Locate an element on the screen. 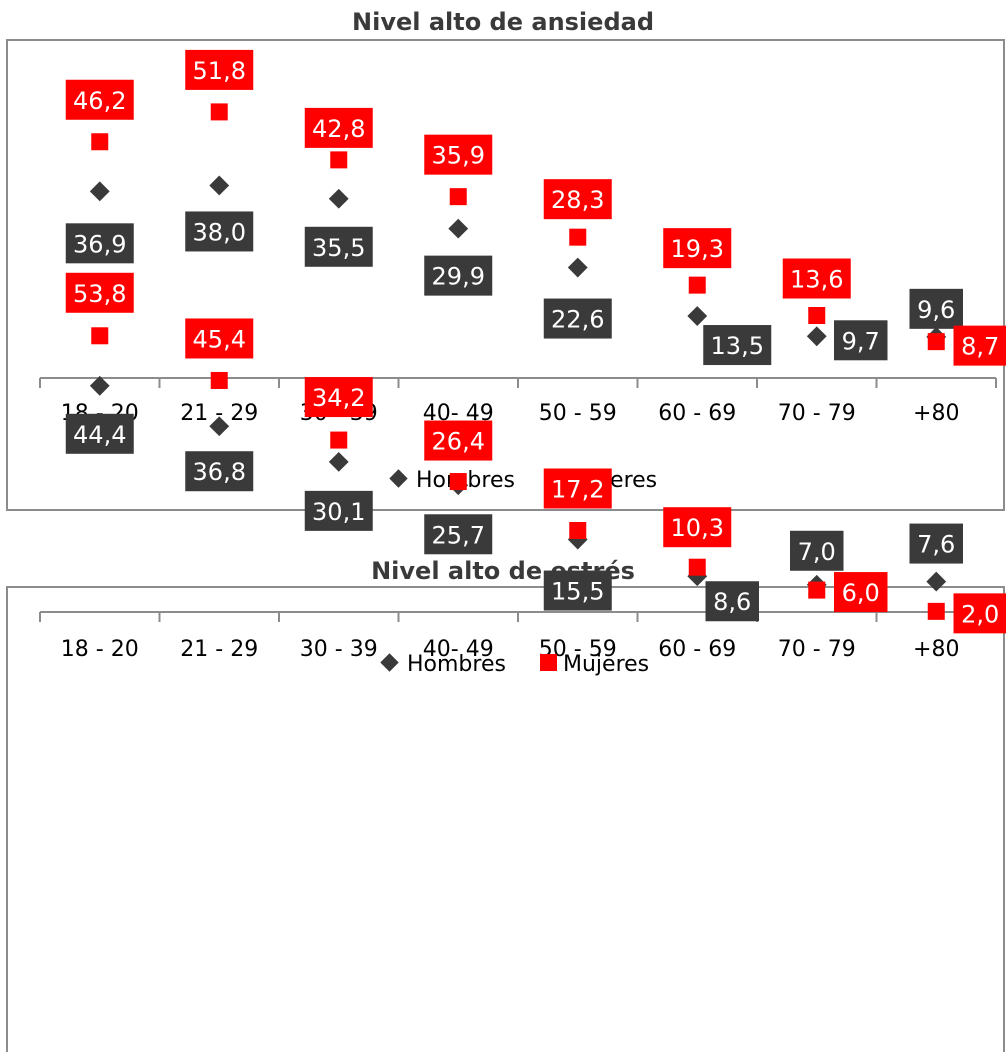 The height and width of the screenshot is (1052, 1006). data-label-hombres: 9,6 is located at coordinates (936, 310).